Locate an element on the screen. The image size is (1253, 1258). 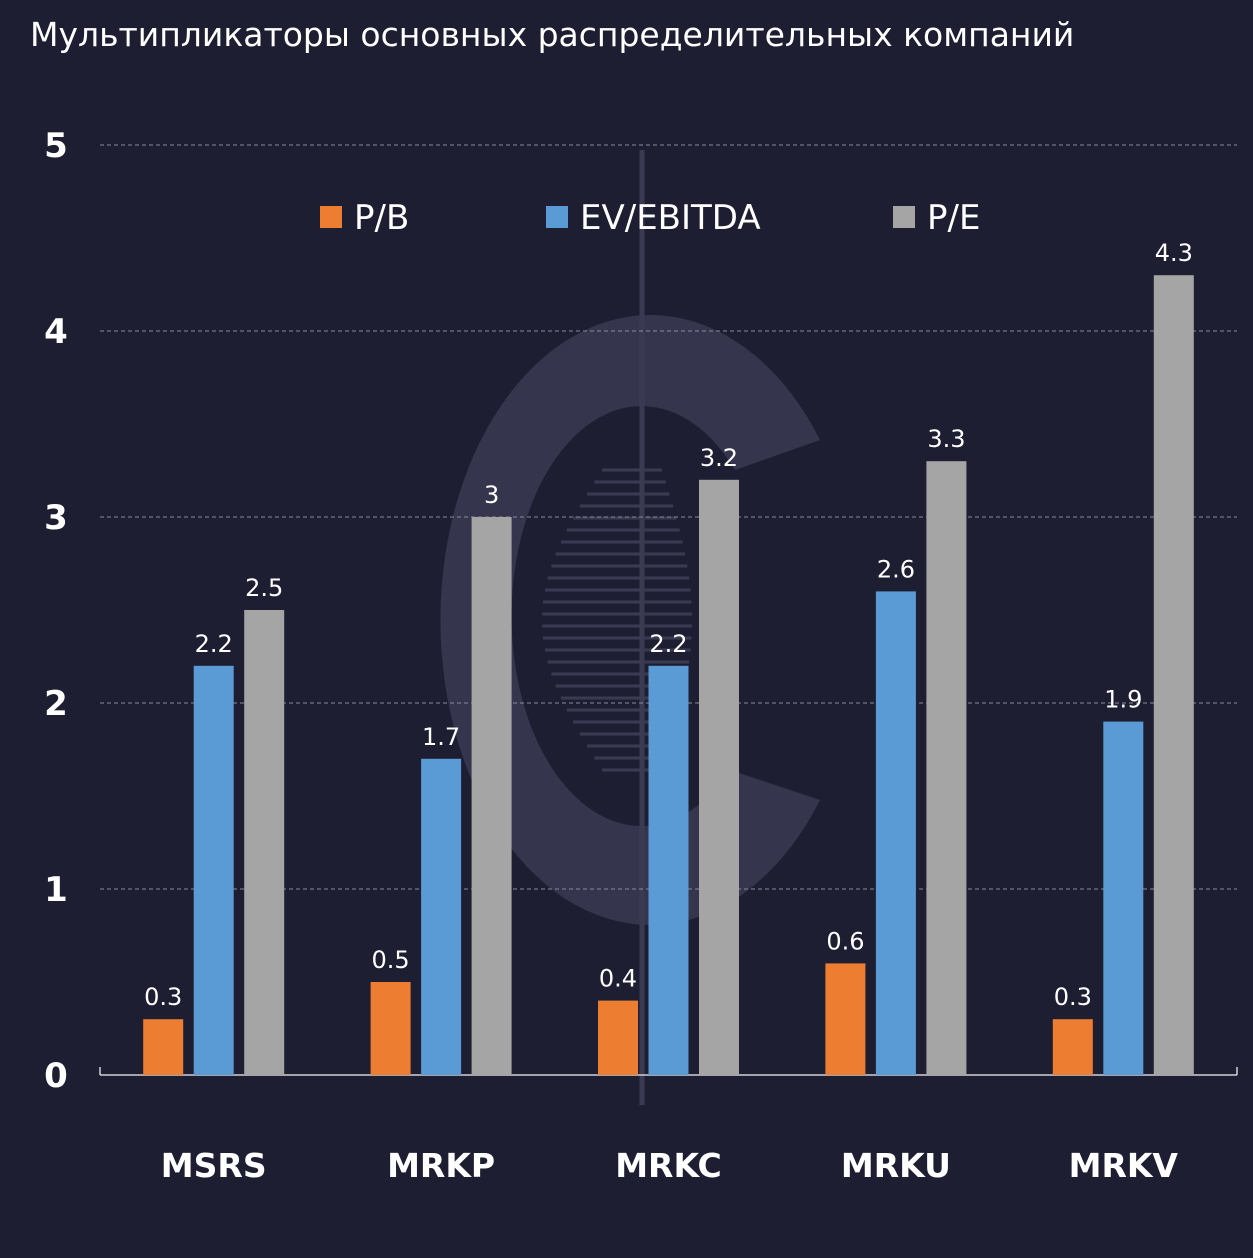
data-label: 1.9 is located at coordinates (1123, 700).